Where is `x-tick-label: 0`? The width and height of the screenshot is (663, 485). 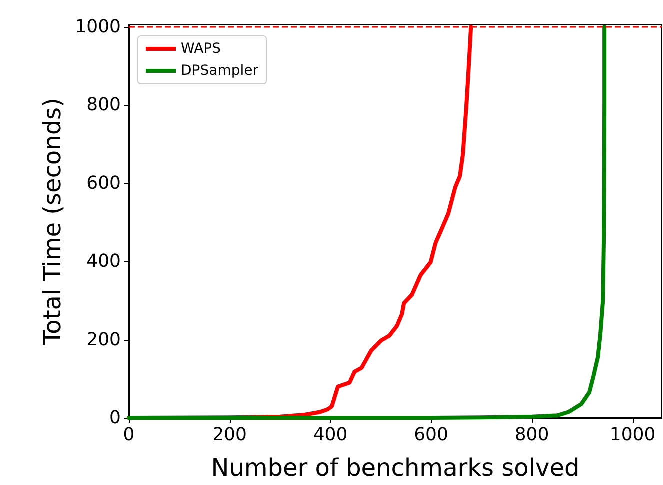
x-tick-label: 0 is located at coordinates (129, 435).